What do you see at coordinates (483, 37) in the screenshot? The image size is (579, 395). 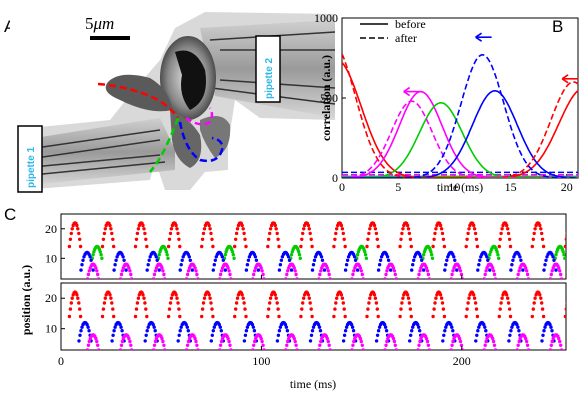 I see `chart-b-arrow` at bounding box center [483, 37].